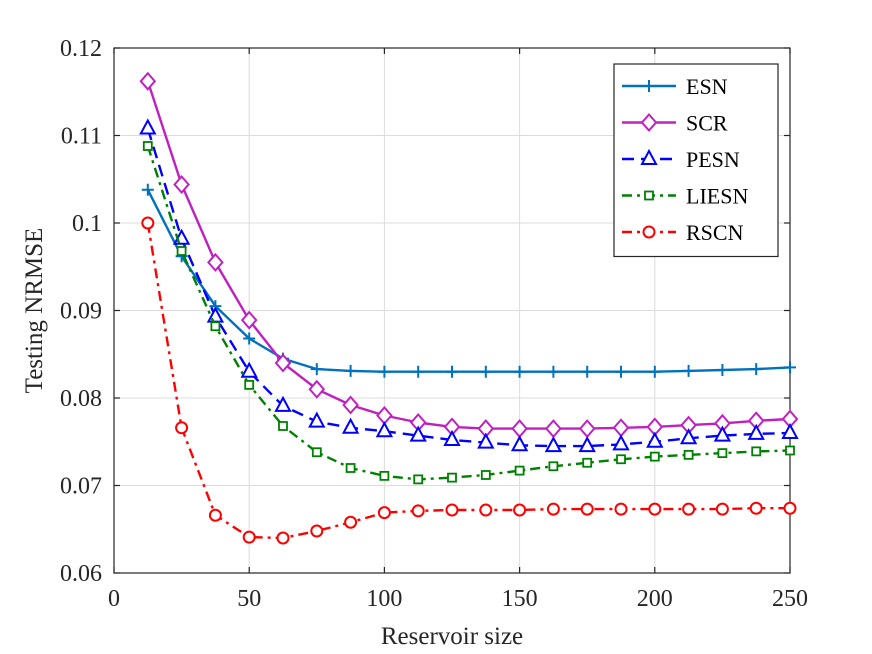 Image resolution: width=872 pixels, height=654 pixels. What do you see at coordinates (520, 599) in the screenshot?
I see `x-tick-label: 150` at bounding box center [520, 599].